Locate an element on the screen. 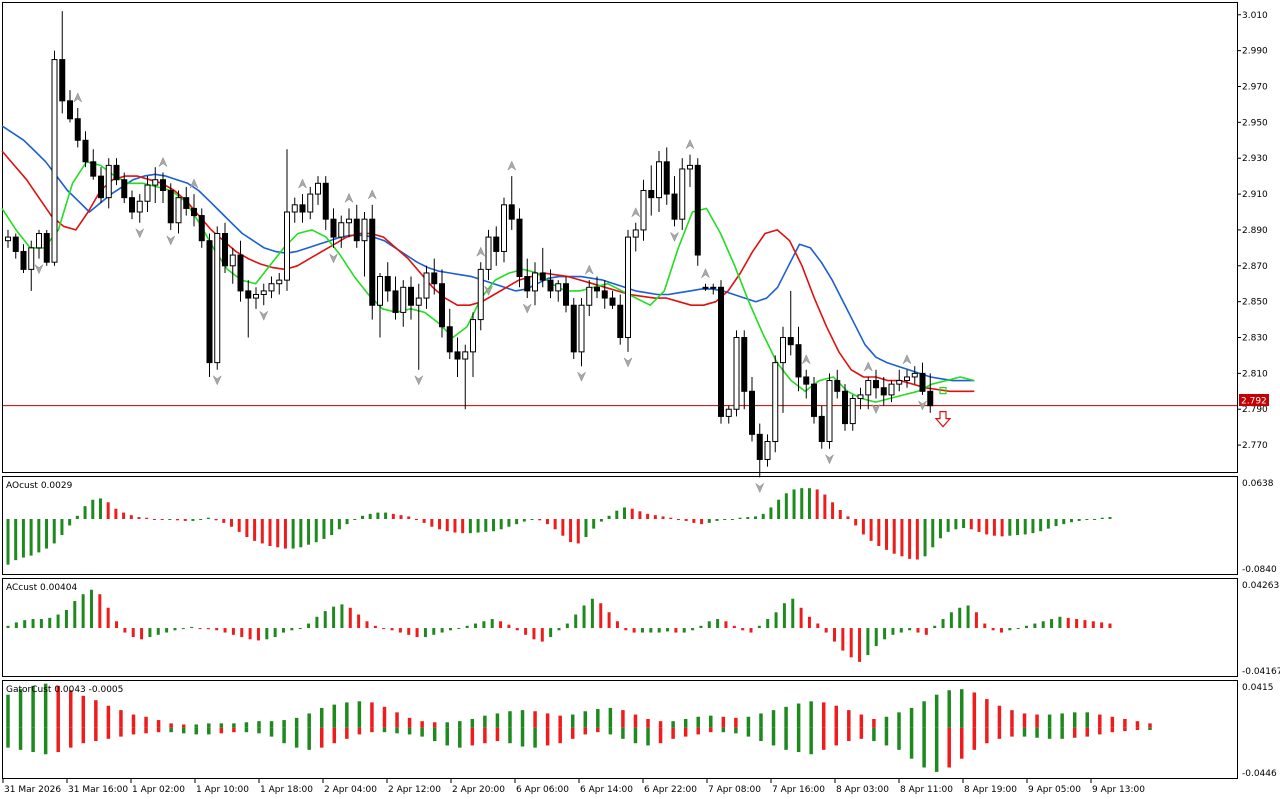 The width and height of the screenshot is (1280, 800). x-tick-label: 6 Apr 14:00 is located at coordinates (606, 790).